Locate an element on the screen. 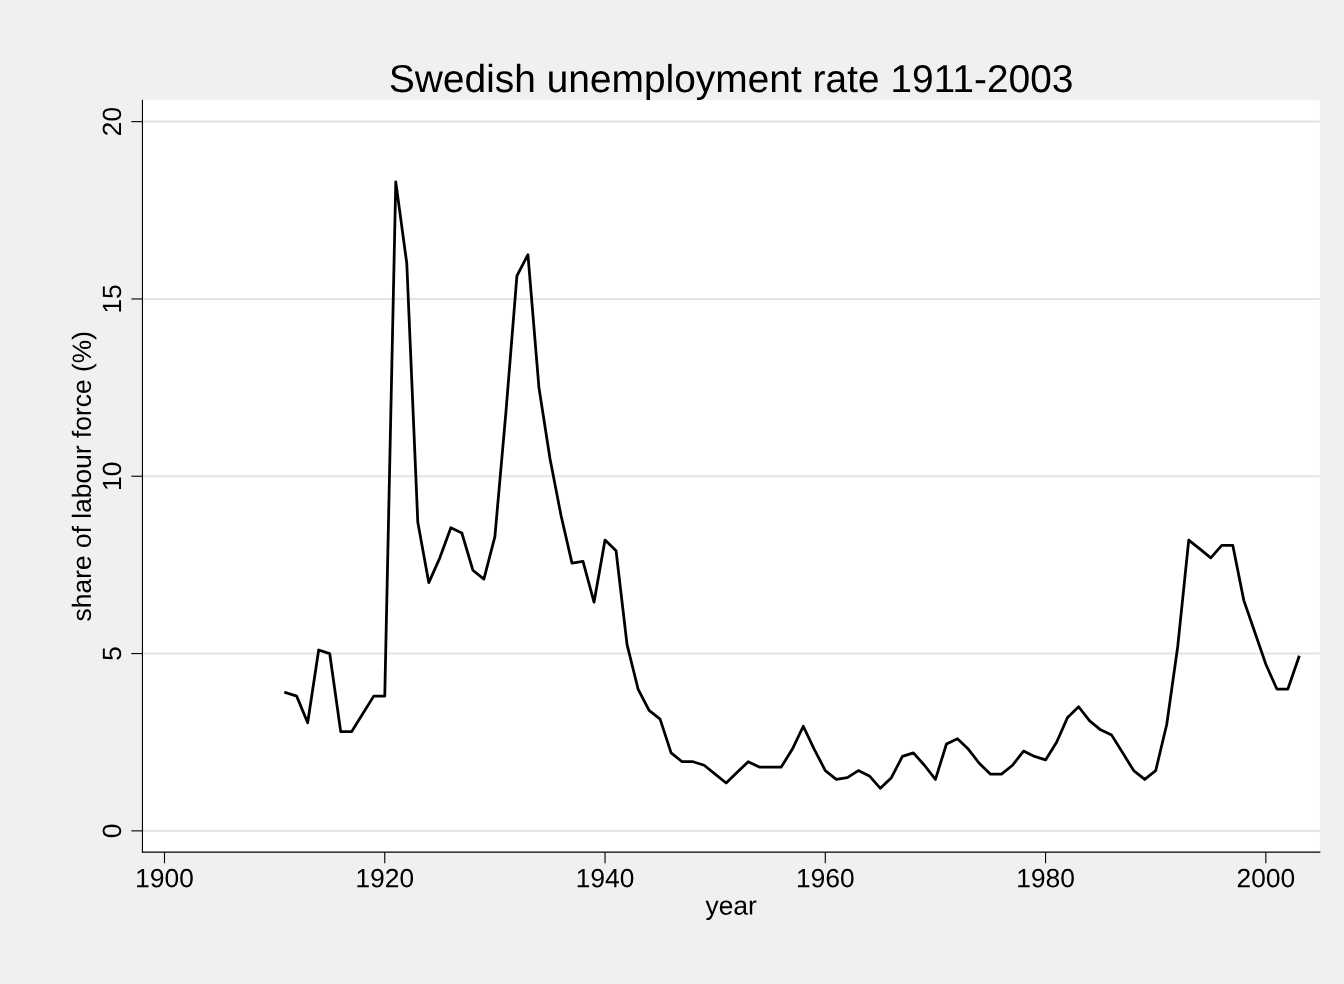 Image resolution: width=1344 pixels, height=984 pixels. y-tick-label: 0 is located at coordinates (112, 831).